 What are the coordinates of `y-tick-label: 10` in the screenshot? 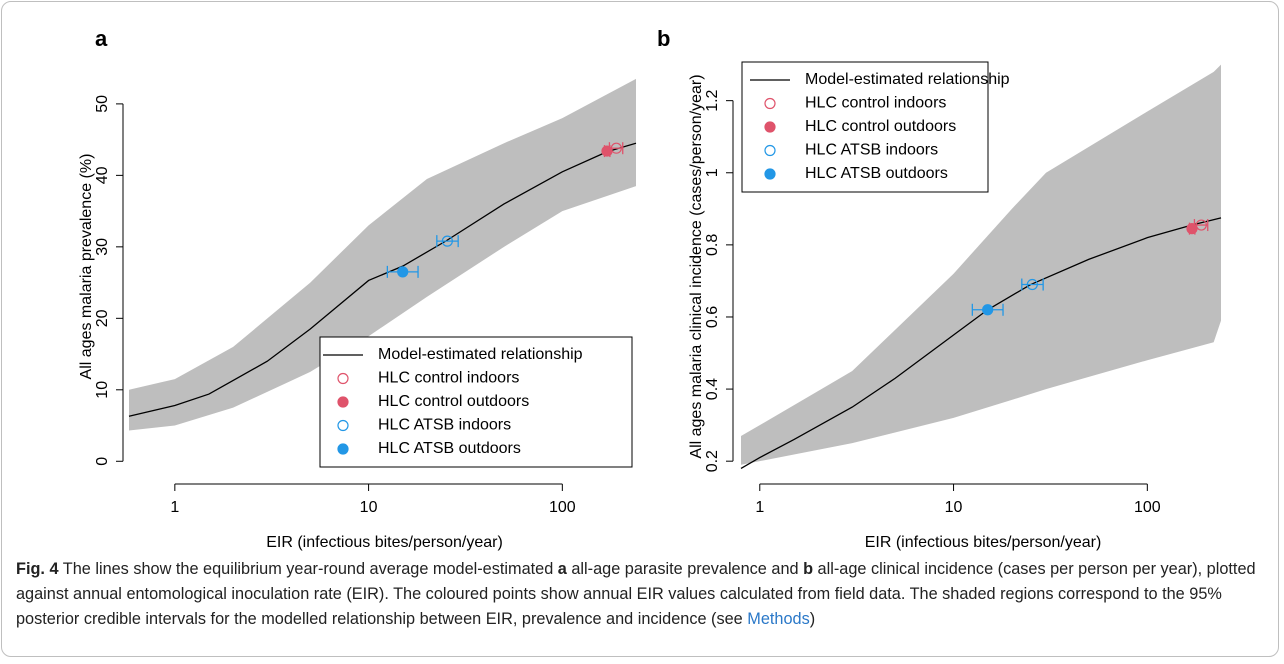 It's located at (102, 390).